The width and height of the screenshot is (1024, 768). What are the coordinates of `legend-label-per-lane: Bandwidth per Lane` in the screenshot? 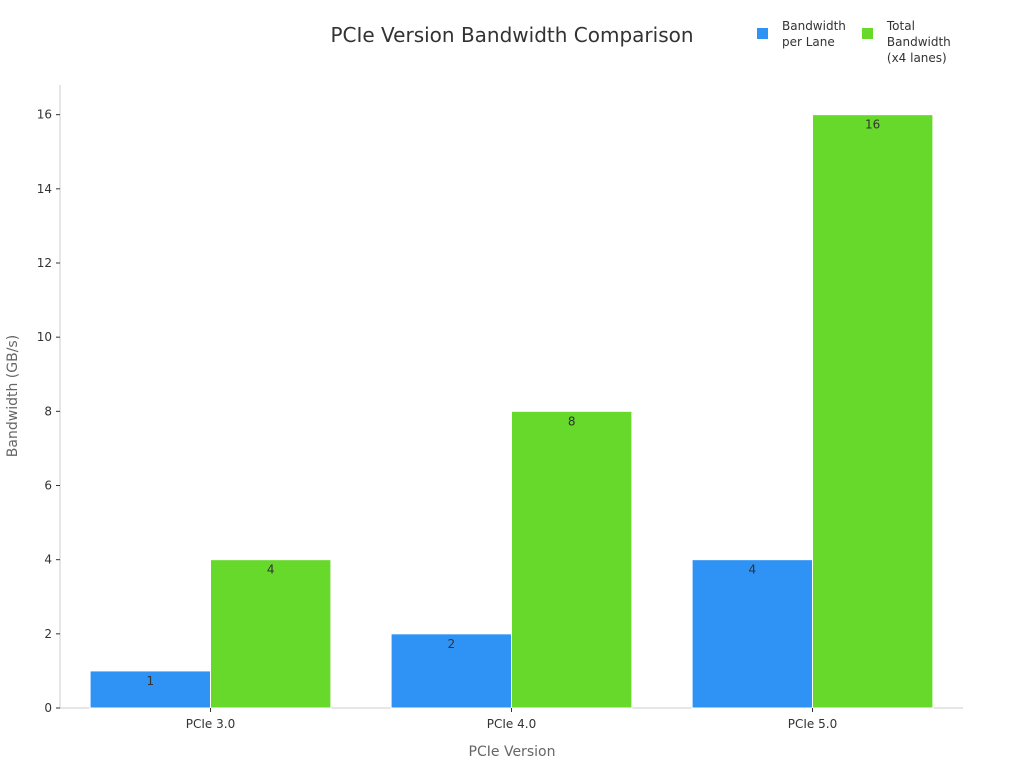 It's located at (814, 34).